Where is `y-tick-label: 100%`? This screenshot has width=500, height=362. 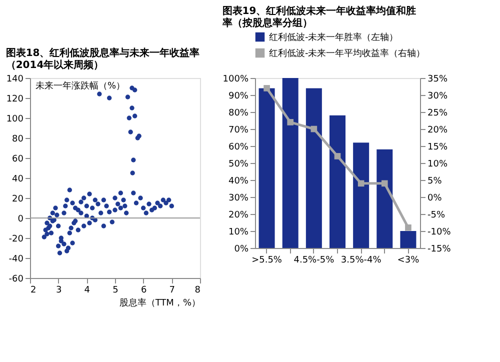
y-tick-label: 100% is located at coordinates (235, 79).